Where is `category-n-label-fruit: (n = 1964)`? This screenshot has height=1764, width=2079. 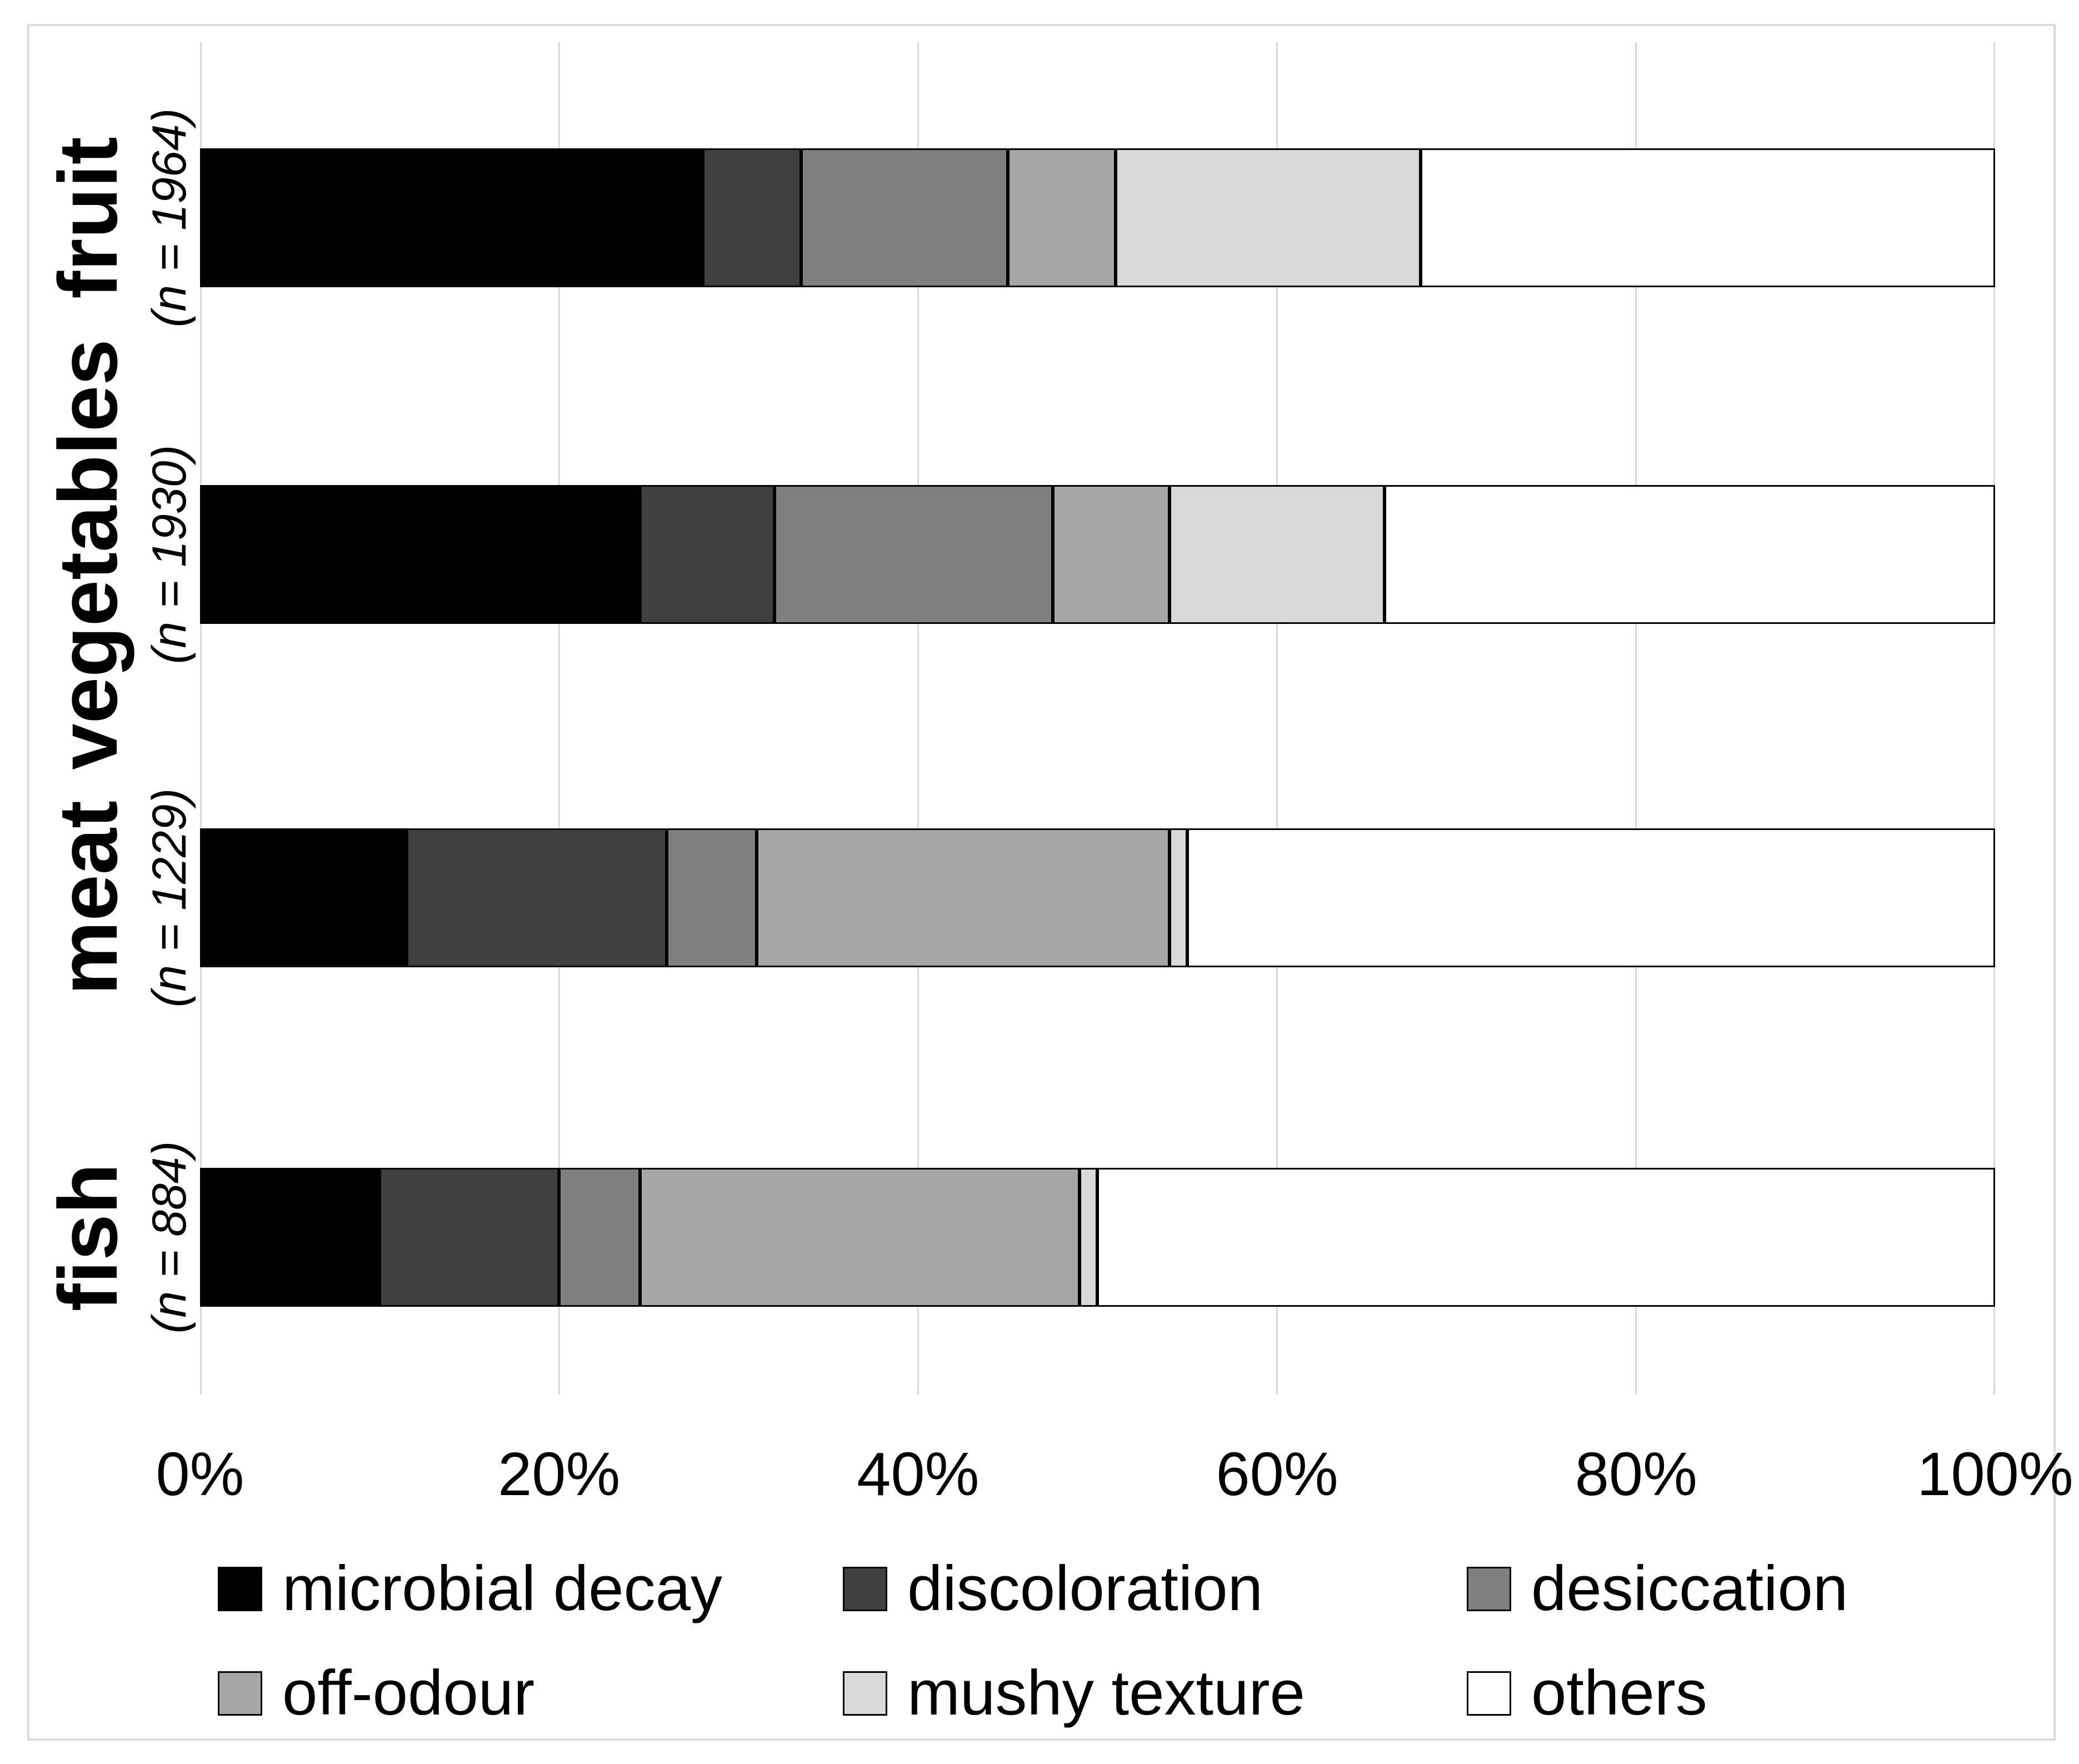
category-n-label-fruit: (n = 1964) is located at coordinates (169, 218).